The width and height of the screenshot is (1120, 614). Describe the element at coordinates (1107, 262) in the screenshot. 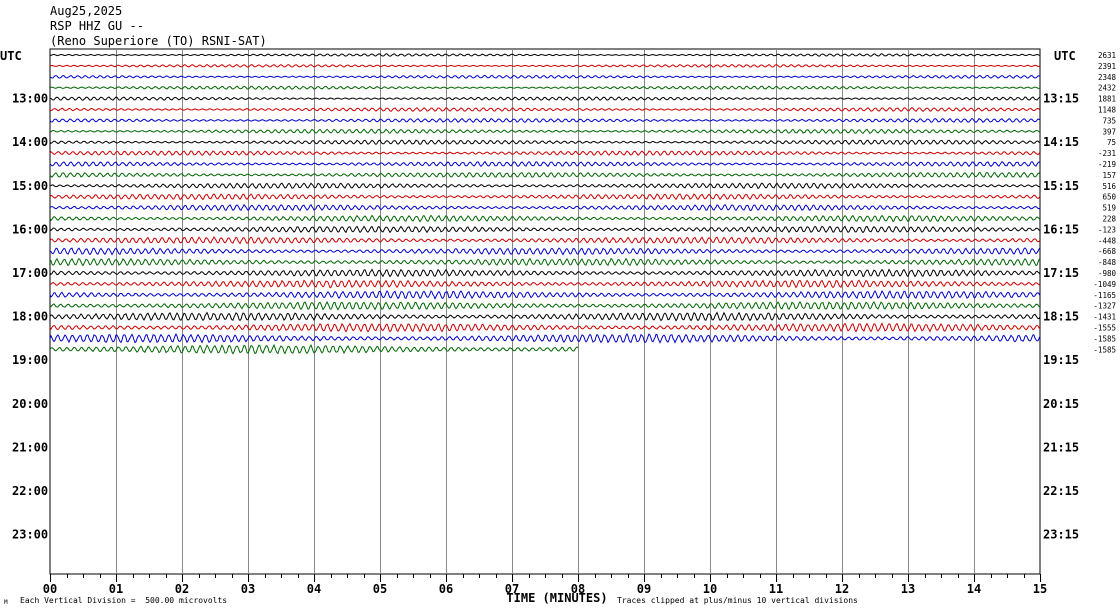

I see `trace-offset-label: -848` at that location.